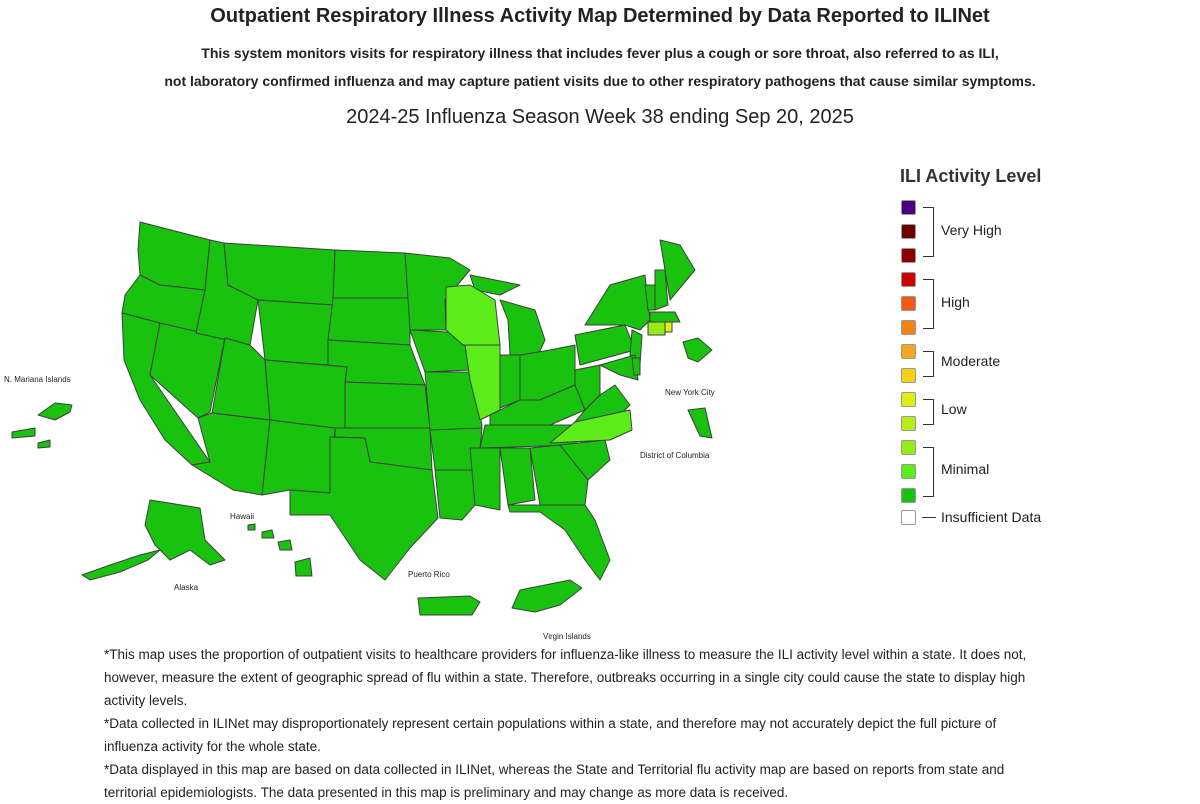 This screenshot has height=804, width=1200. What do you see at coordinates (971, 361) in the screenshot?
I see `legend-label-moderate: Moderate` at bounding box center [971, 361].